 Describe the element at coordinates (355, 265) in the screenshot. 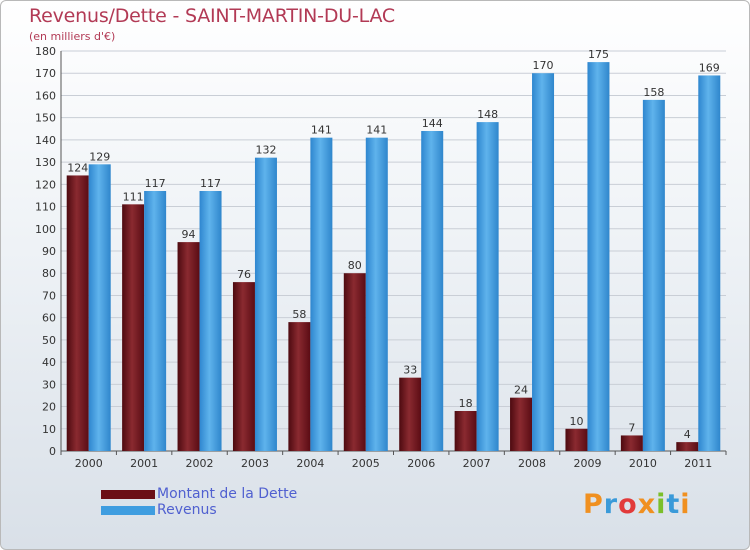

I see `data-label-debt: 80` at that location.